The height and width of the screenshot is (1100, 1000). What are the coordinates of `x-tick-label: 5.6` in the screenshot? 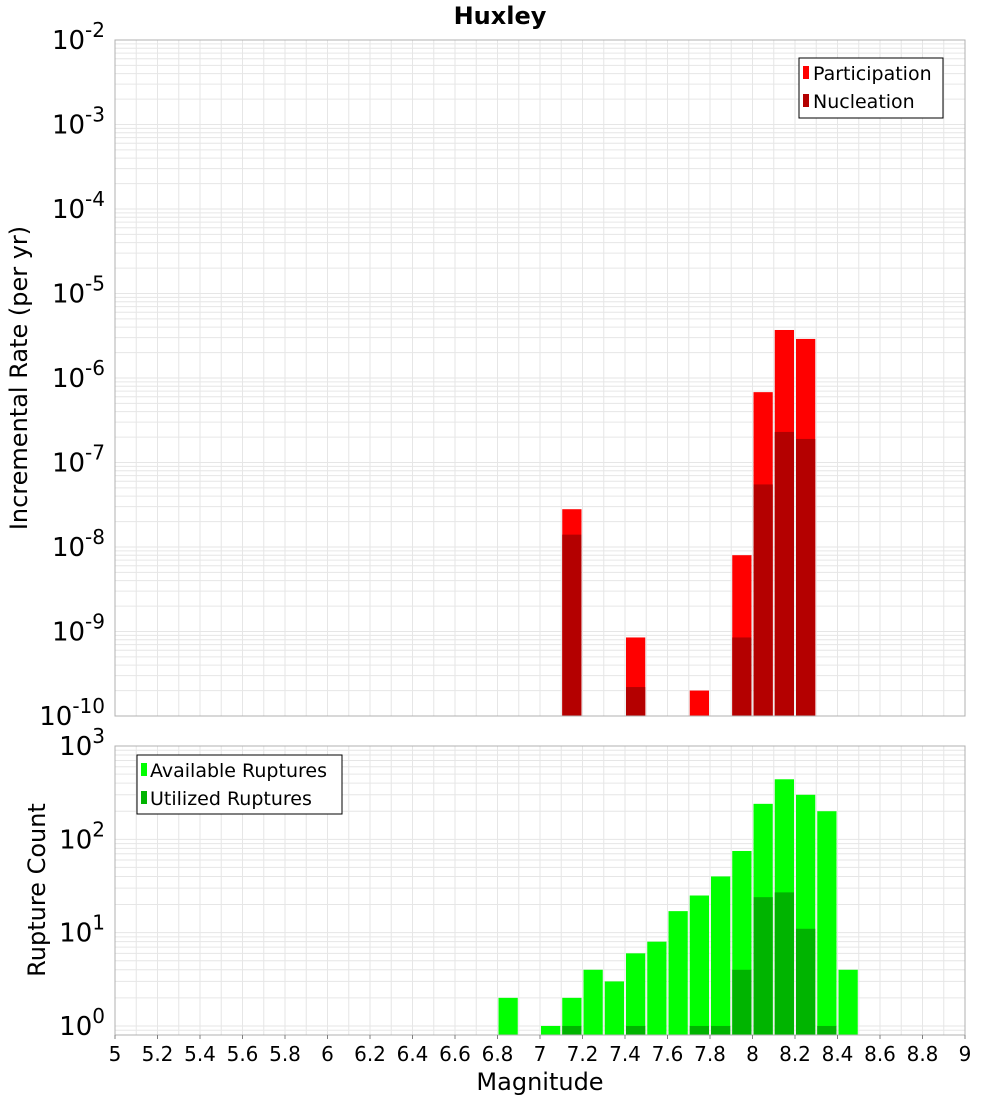 It's located at (243, 1054).